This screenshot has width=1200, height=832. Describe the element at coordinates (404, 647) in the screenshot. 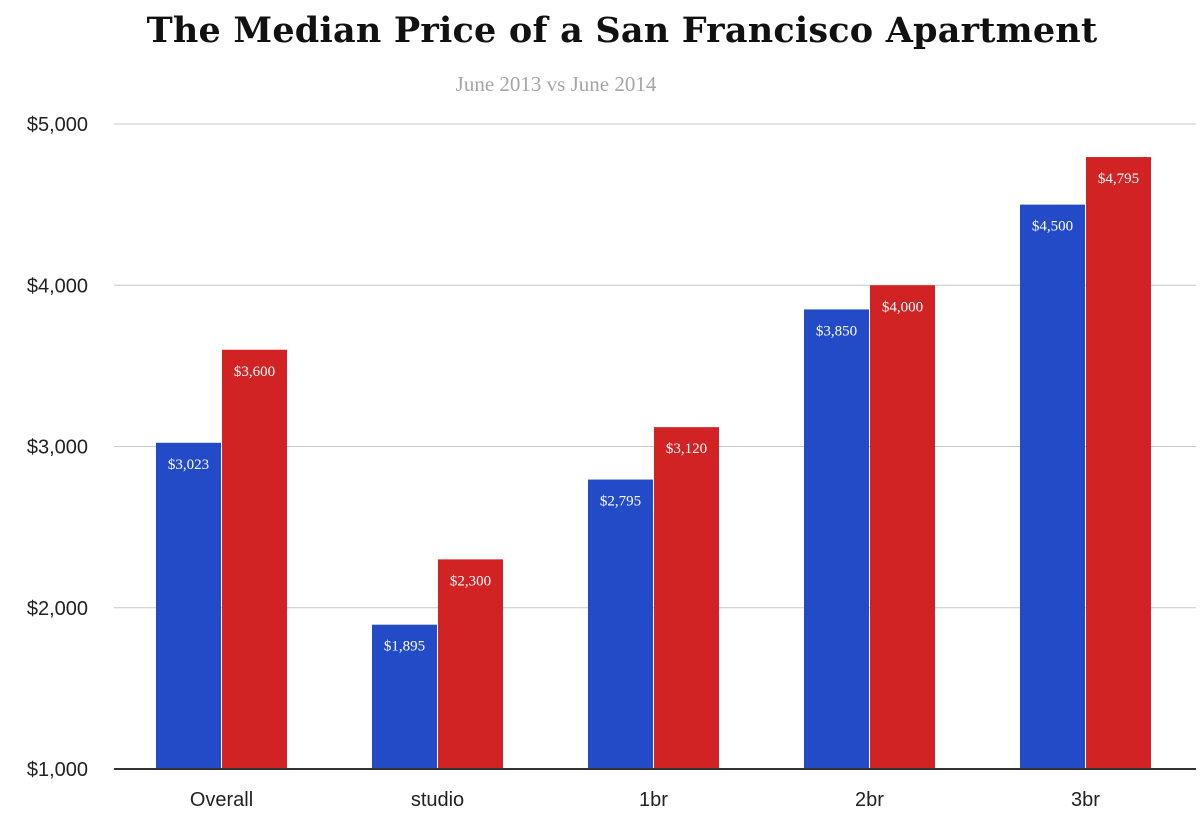

I see `data-label-0-1: $1,895` at that location.